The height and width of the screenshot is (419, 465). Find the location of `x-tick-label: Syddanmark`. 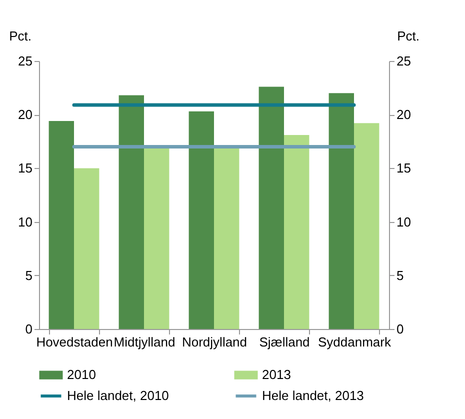

x-tick-label: Syddanmark is located at coordinates (355, 342).